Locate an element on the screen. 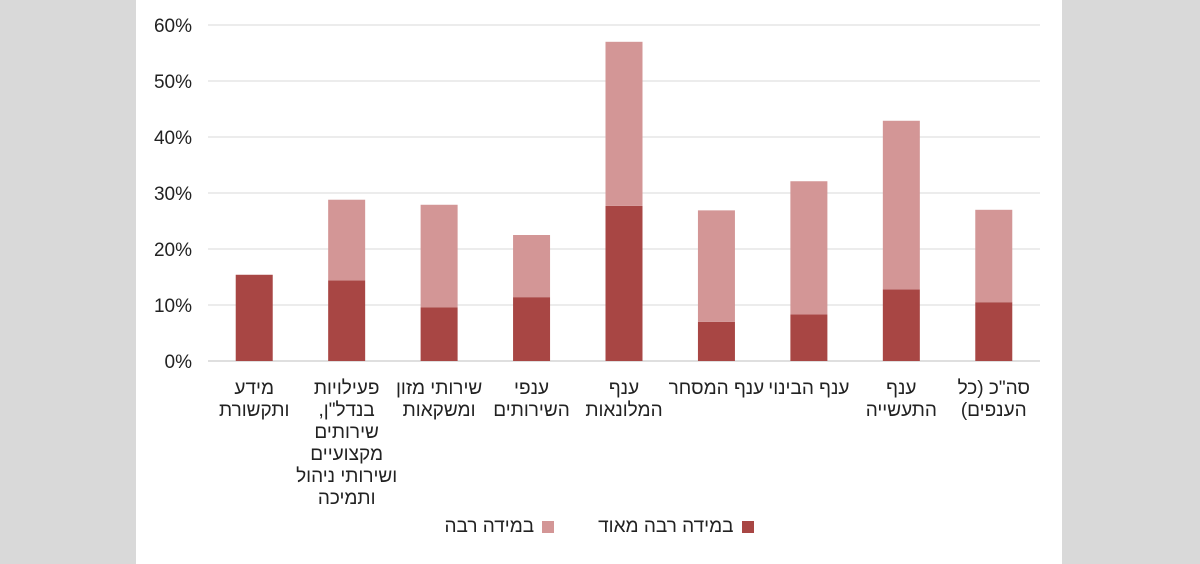 The width and height of the screenshot is (1200, 564). y-tick-label: 0% is located at coordinates (179, 362).